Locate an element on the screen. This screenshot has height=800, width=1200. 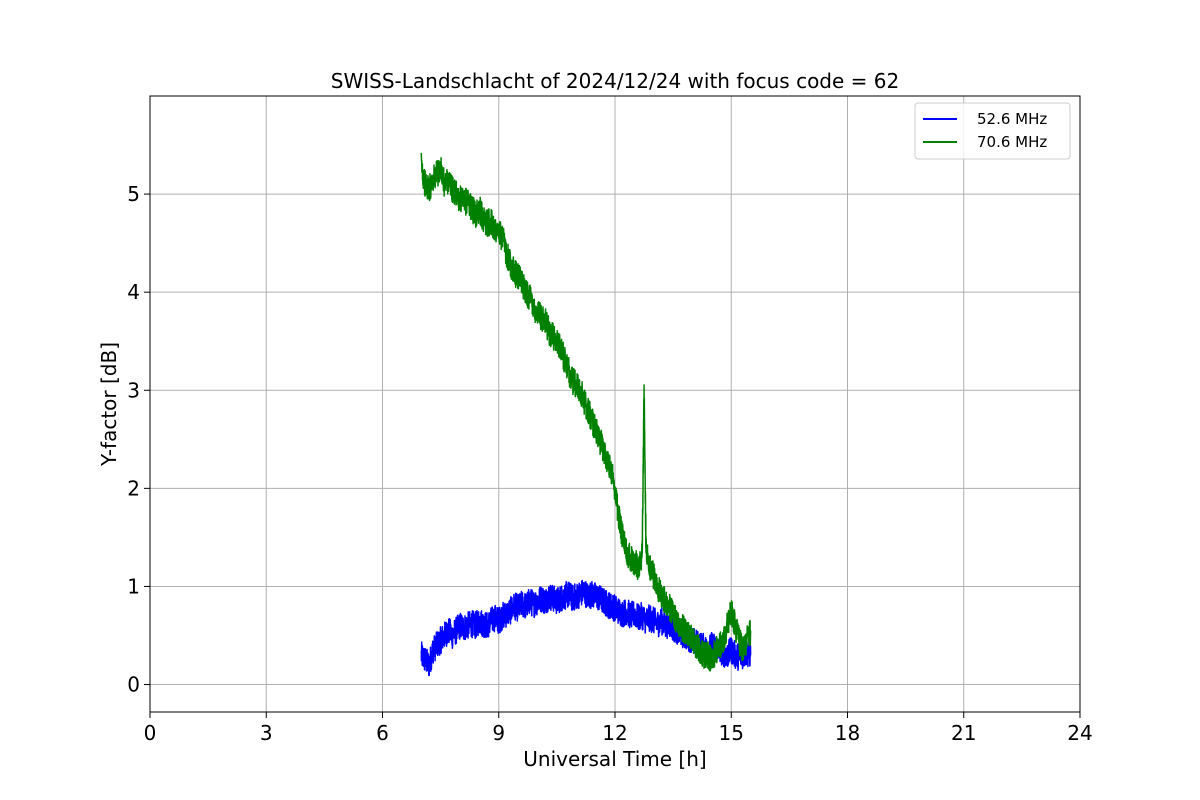
x-axis-label: Universal Time [h] is located at coordinates (614, 759).